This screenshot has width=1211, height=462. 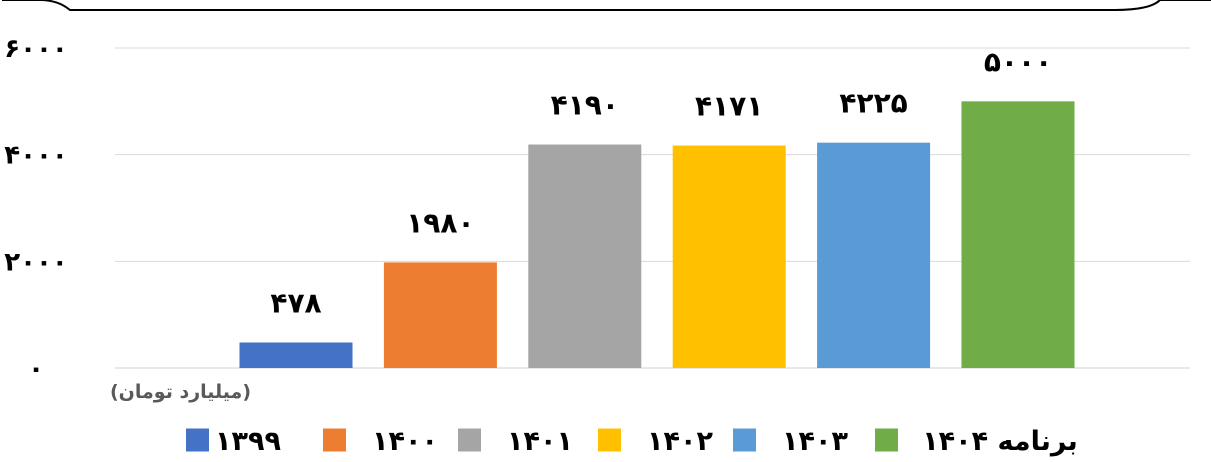 I want to click on y-tick-label: ۰, so click(x=36, y=369).